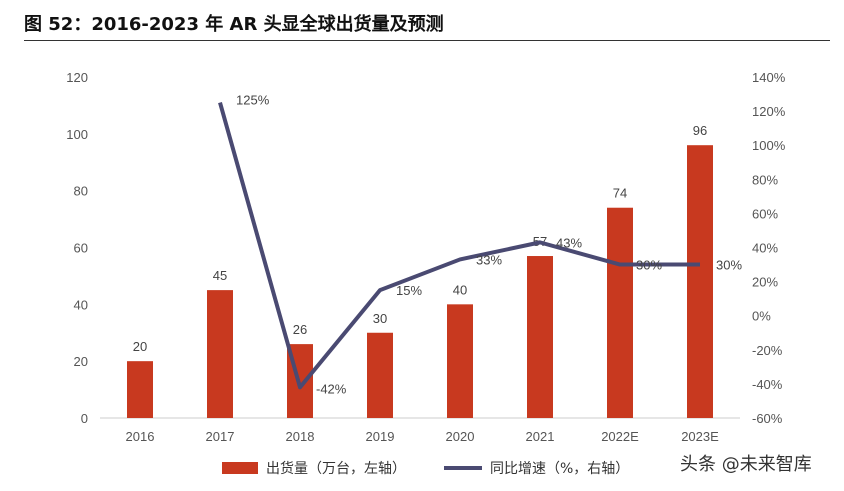 The image size is (844, 491). Describe the element at coordinates (234, 24) in the screenshot. I see `chart-title: 图 52：2016-2023 年 AR 头显全球出货量及预测` at that location.